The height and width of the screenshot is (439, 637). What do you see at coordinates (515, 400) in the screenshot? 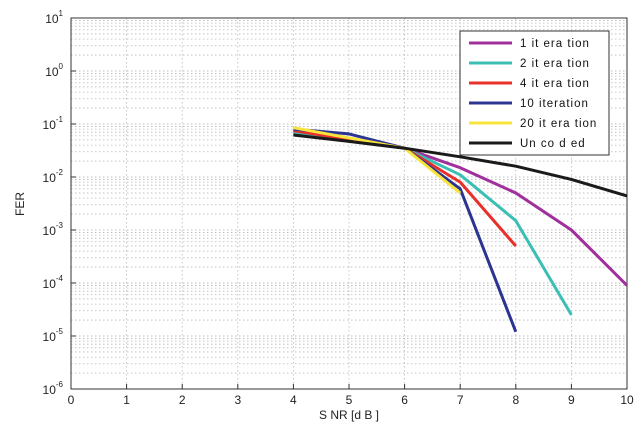
I see `x-tick-label: 8` at bounding box center [515, 400].